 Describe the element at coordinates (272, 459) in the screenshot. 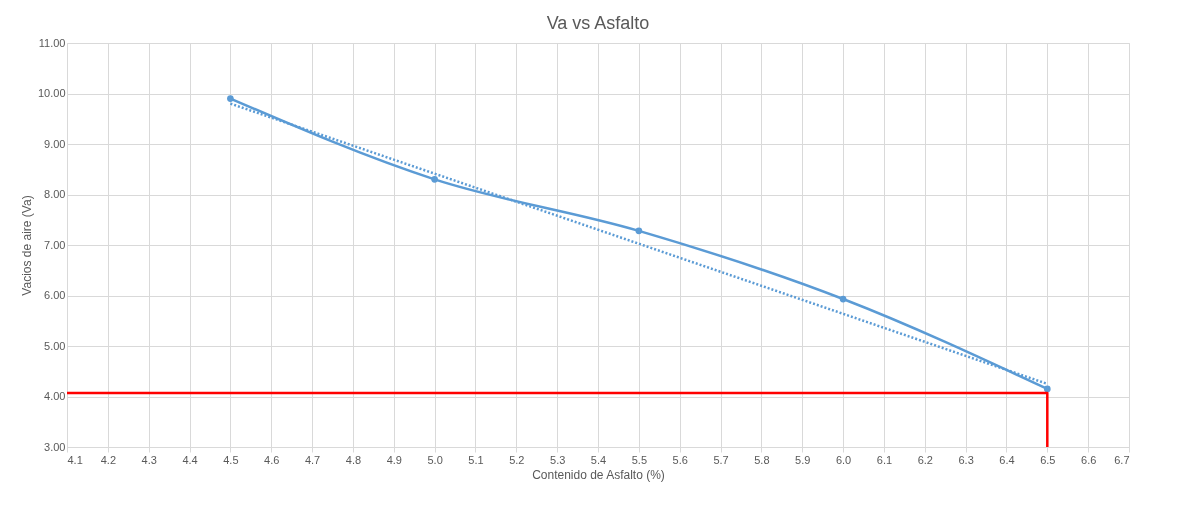

I see `x-tick-label: 4.6` at that location.